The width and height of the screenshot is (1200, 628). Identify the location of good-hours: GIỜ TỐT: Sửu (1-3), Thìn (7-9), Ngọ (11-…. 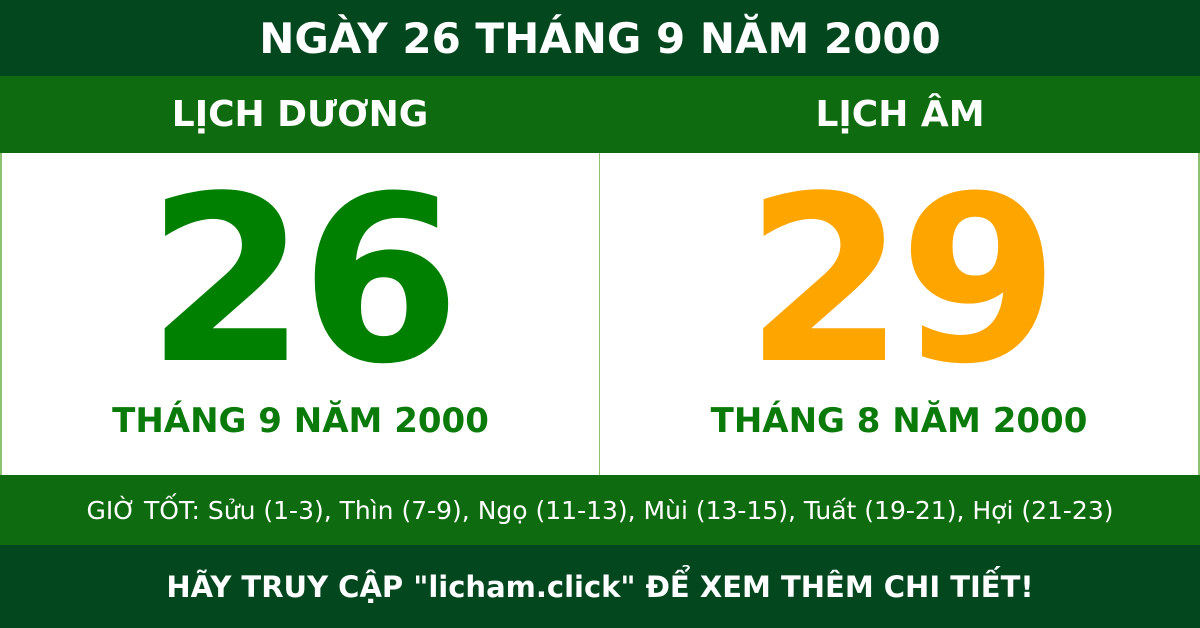
(600, 510).